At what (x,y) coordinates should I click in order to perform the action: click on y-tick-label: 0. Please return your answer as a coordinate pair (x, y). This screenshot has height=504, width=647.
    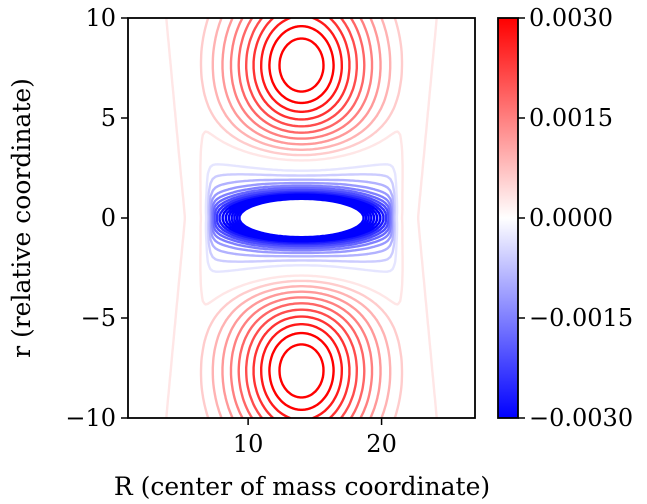
    Looking at the image, I should click on (108, 218).